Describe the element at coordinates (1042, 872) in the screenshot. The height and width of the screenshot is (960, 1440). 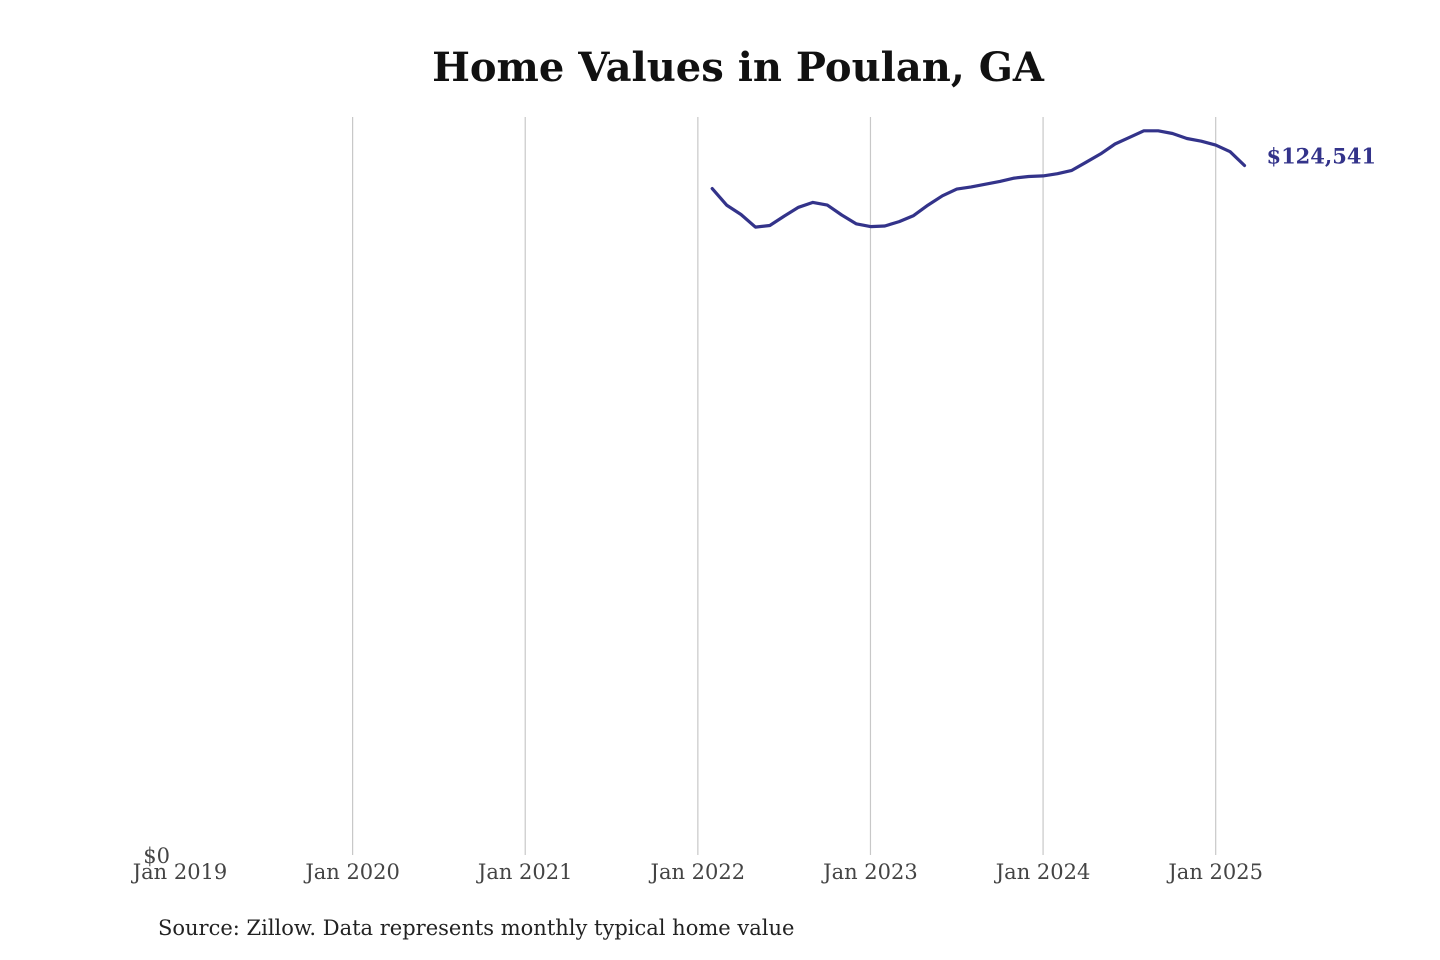
I see `x-tick-label: Jan 2024` at that location.